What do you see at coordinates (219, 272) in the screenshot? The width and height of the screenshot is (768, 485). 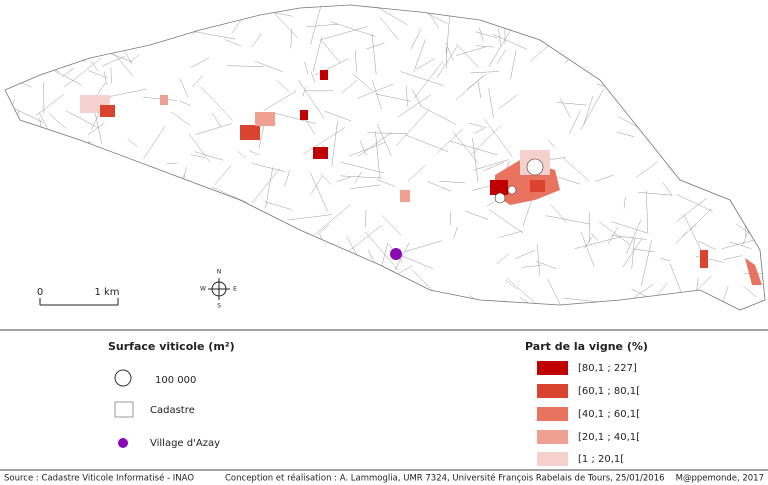 I see `compass-n: N` at bounding box center [219, 272].